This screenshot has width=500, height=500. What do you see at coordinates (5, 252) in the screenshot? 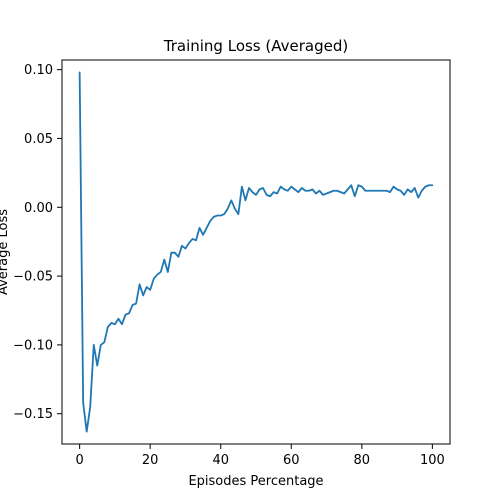
I see `y-axis-label: Average Loss` at bounding box center [5, 252].